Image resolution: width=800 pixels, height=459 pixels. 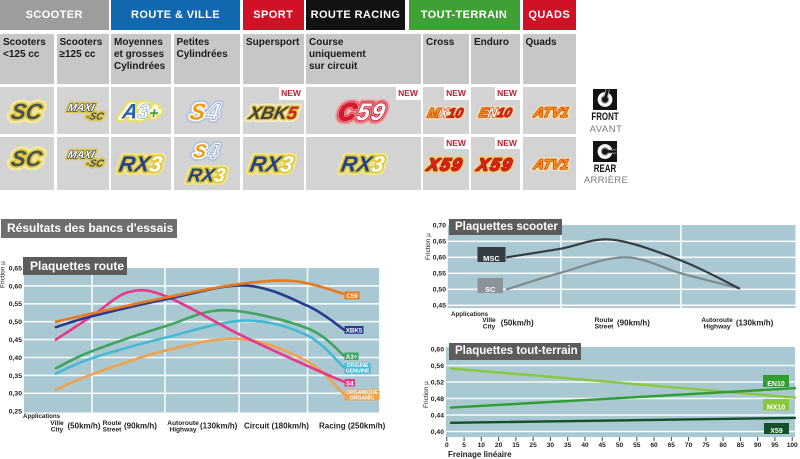 I want to click on svg-text: 15, so click(x=516, y=445).